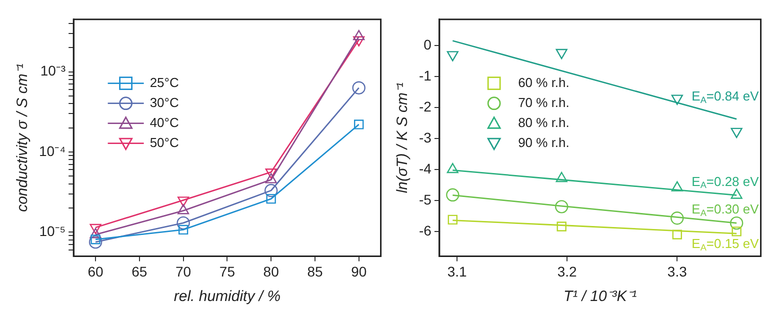 Image resolution: width=776 pixels, height=320 pixels. I want to click on y-tick-label: -4, so click(425, 168).